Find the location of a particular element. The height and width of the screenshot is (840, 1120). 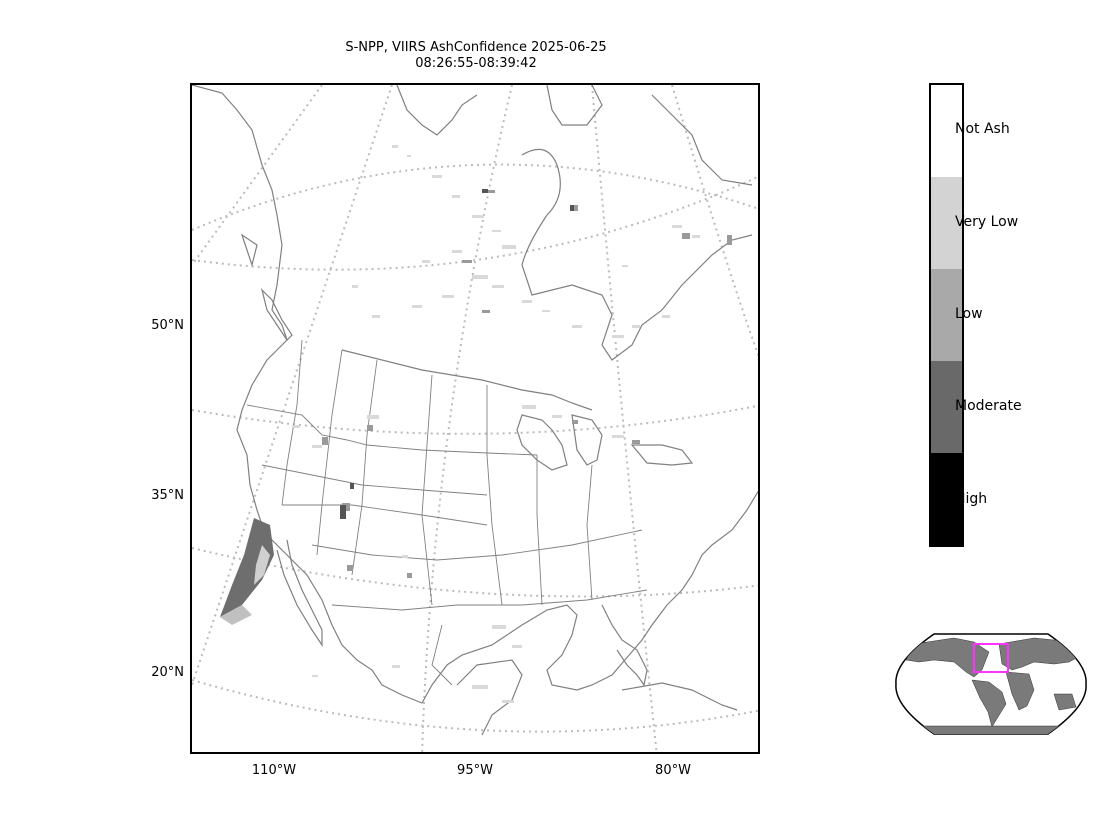

colorbar-label-moderate: Moderate is located at coordinates (988, 406).